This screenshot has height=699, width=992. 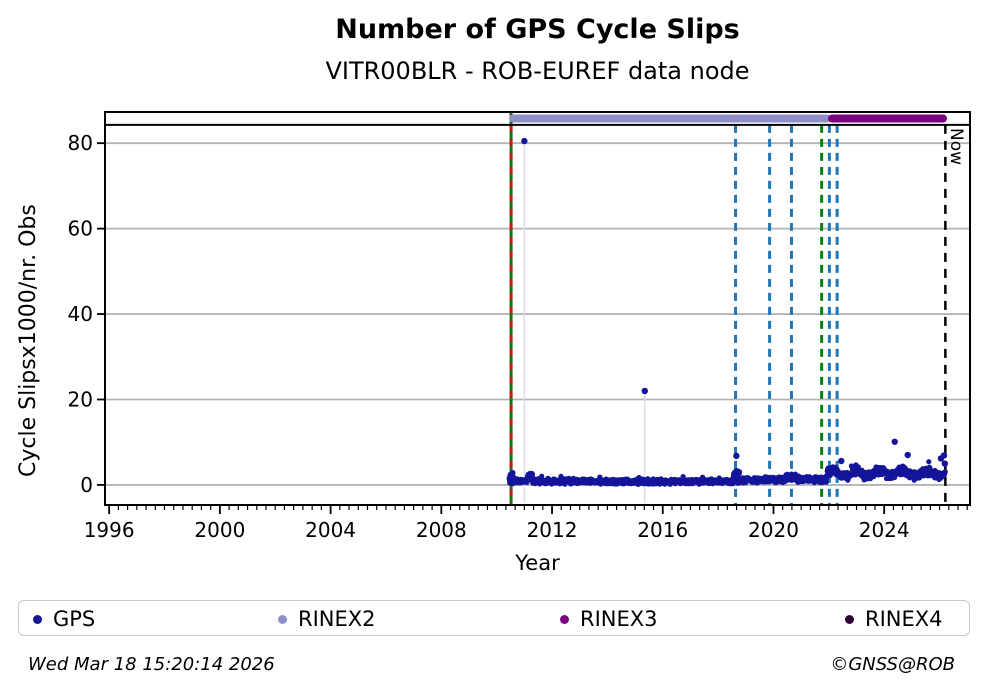 What do you see at coordinates (904, 619) in the screenshot?
I see `legend-label-rinex4: RINEX4` at bounding box center [904, 619].